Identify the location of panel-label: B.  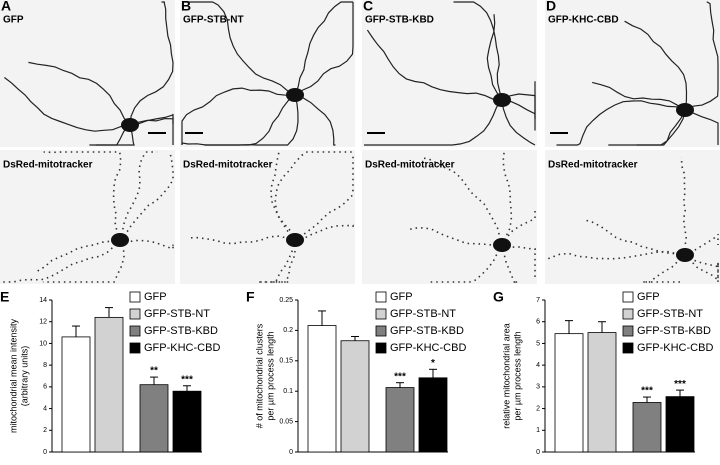
(186, 7).